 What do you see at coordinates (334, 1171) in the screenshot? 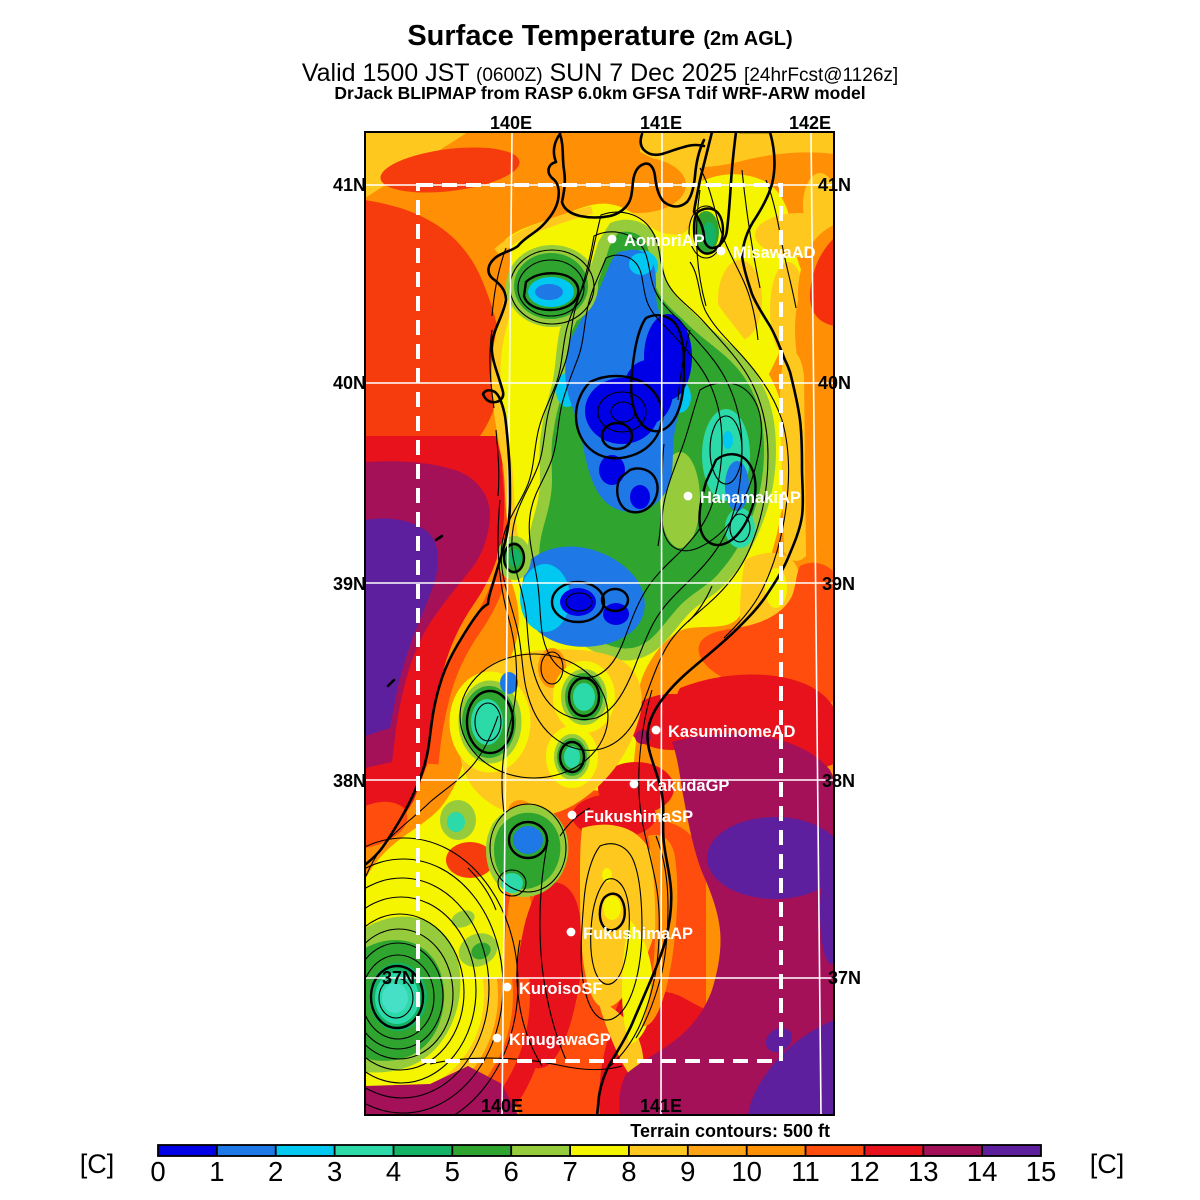
I see `svg-text: 3` at bounding box center [334, 1171].